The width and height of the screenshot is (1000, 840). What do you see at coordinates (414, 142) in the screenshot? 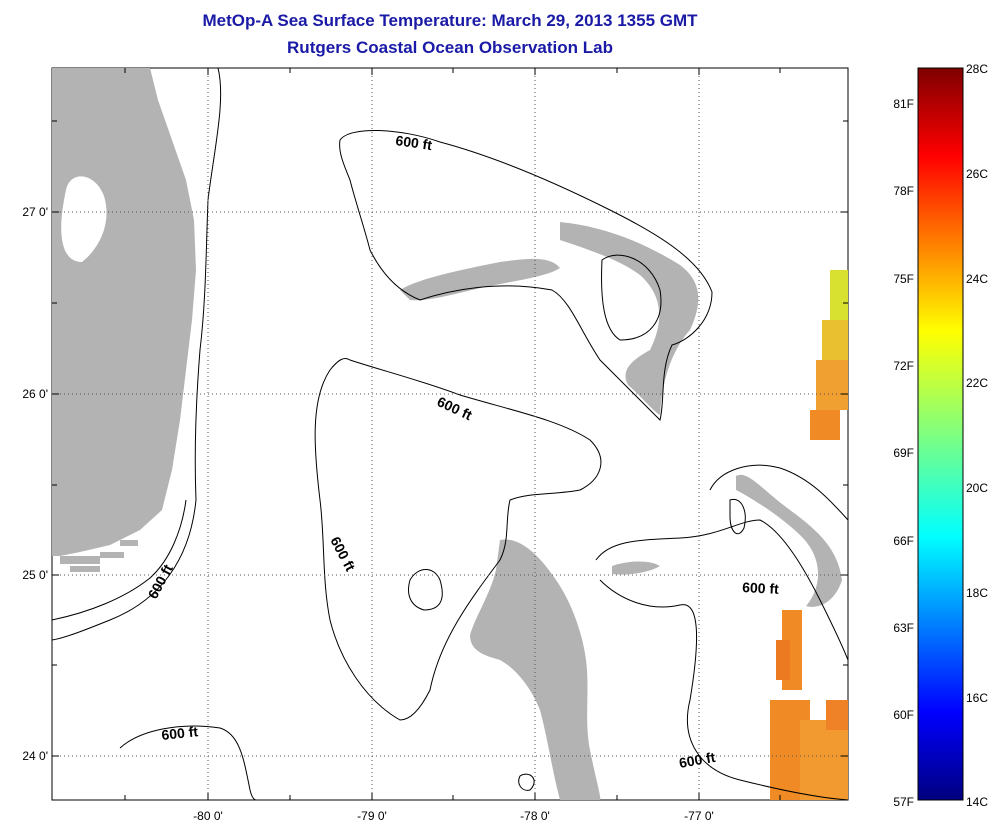
I see `contour-label-1: 600 ft` at bounding box center [414, 142].